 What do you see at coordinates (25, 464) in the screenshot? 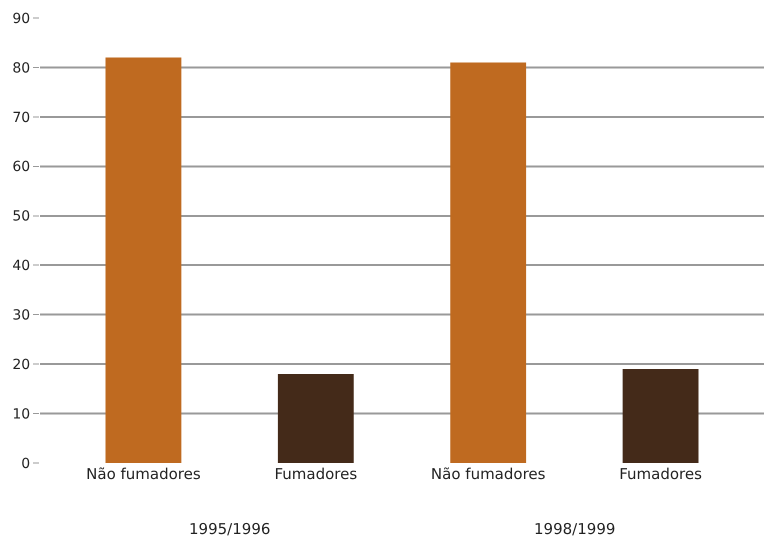
I see `y-tick-label: 0` at bounding box center [25, 464].